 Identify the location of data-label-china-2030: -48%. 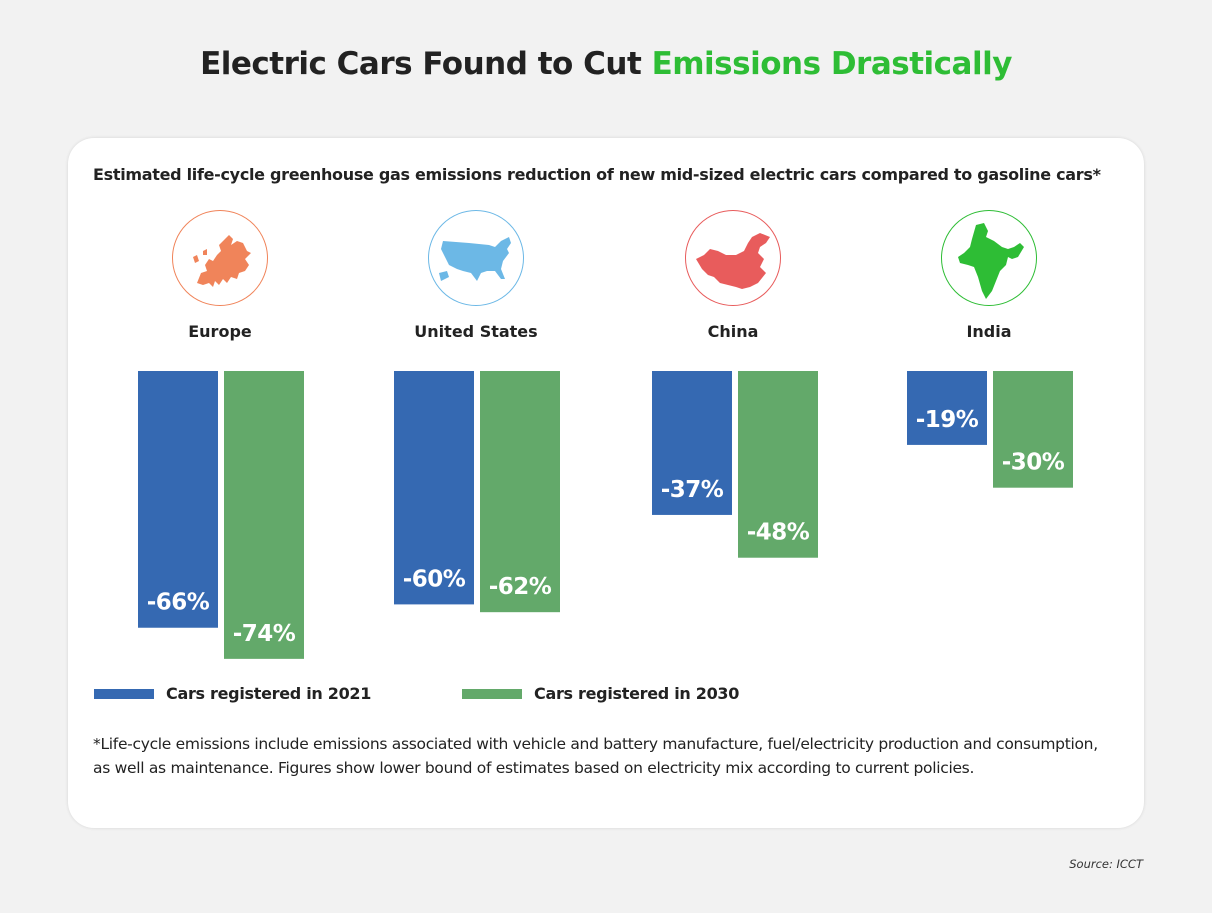
(778, 533).